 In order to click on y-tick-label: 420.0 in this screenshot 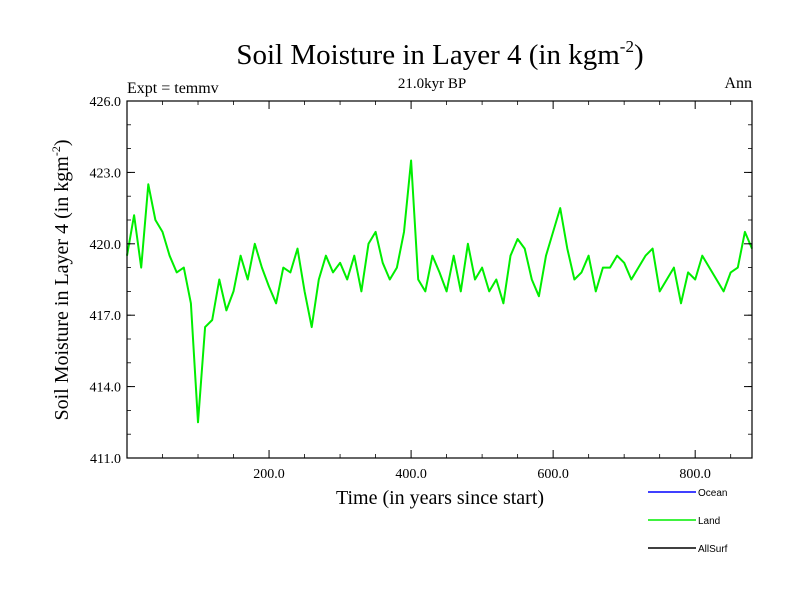, I will do `click(106, 245)`.